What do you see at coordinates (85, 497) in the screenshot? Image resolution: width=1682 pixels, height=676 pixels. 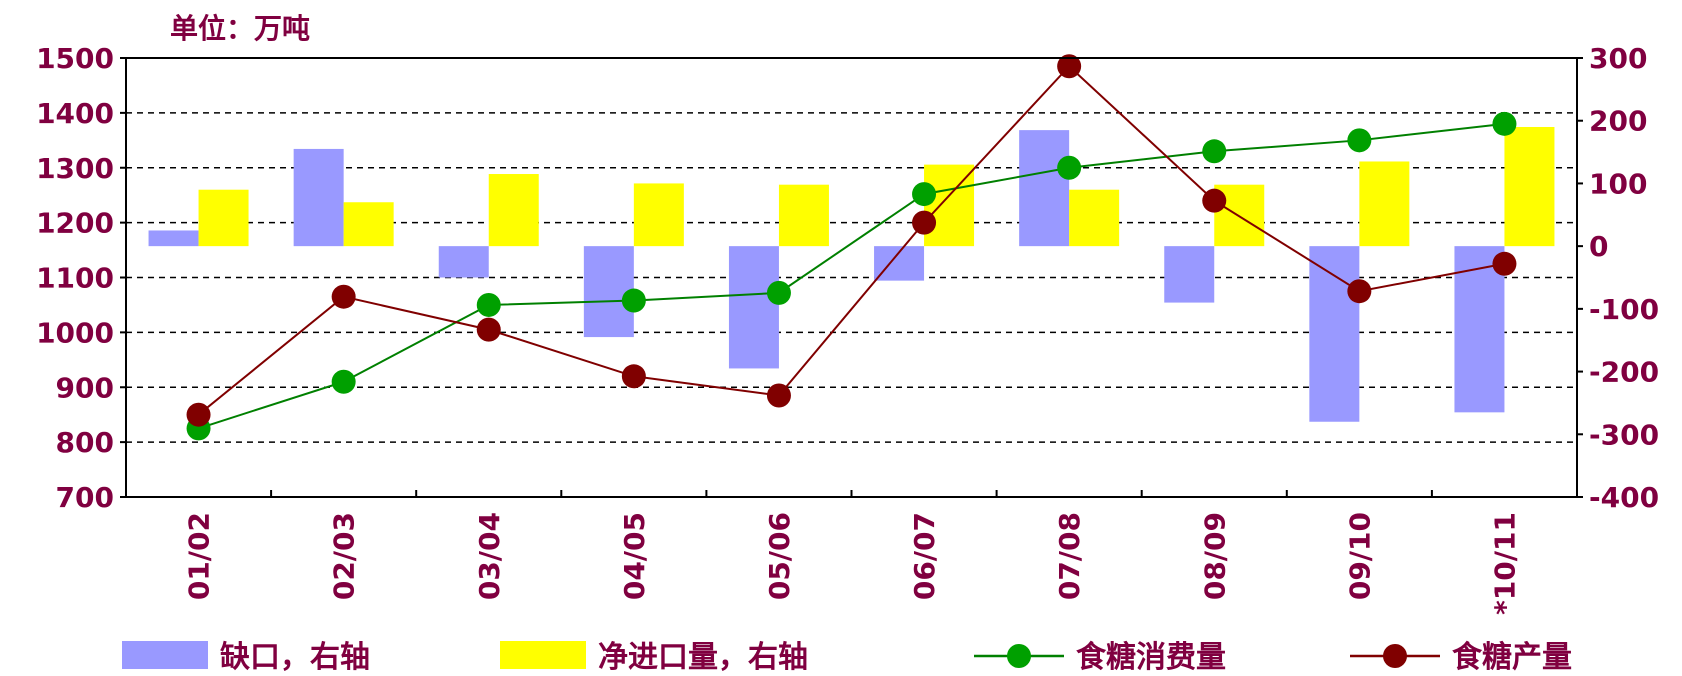 I see `left-tick-label: 700` at bounding box center [85, 497].